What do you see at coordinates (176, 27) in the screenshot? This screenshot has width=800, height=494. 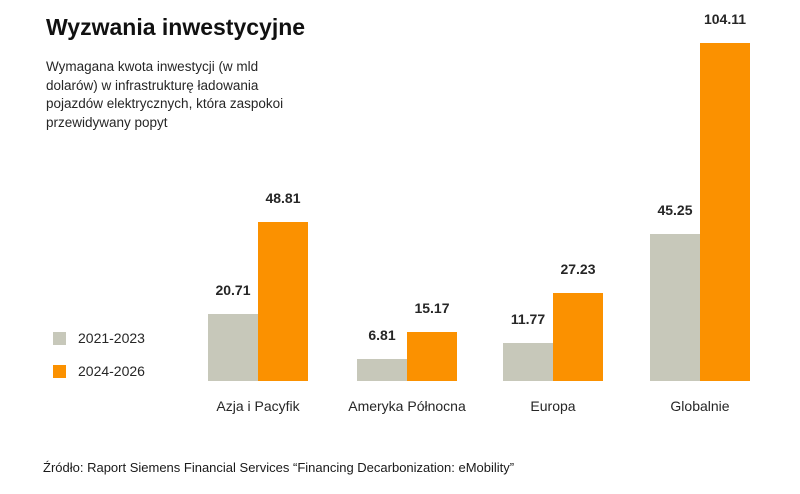 I see `page-title: Wyzwania inwestycyjne` at bounding box center [176, 27].